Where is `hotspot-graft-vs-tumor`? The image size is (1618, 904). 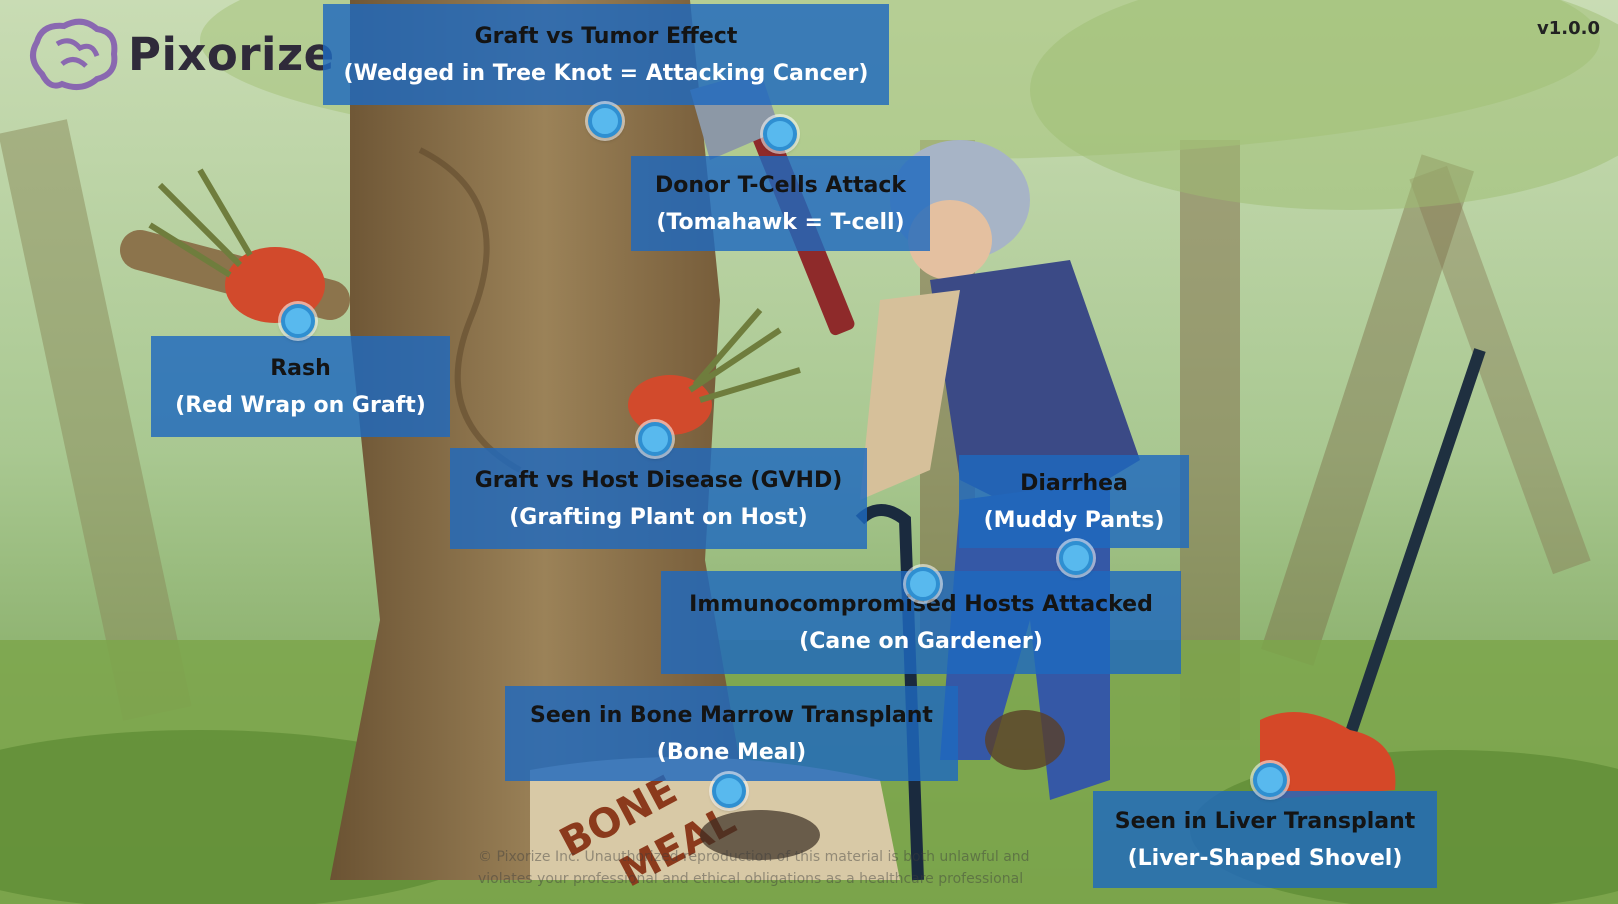 hotspot-graft-vs-tumor is located at coordinates (605, 121).